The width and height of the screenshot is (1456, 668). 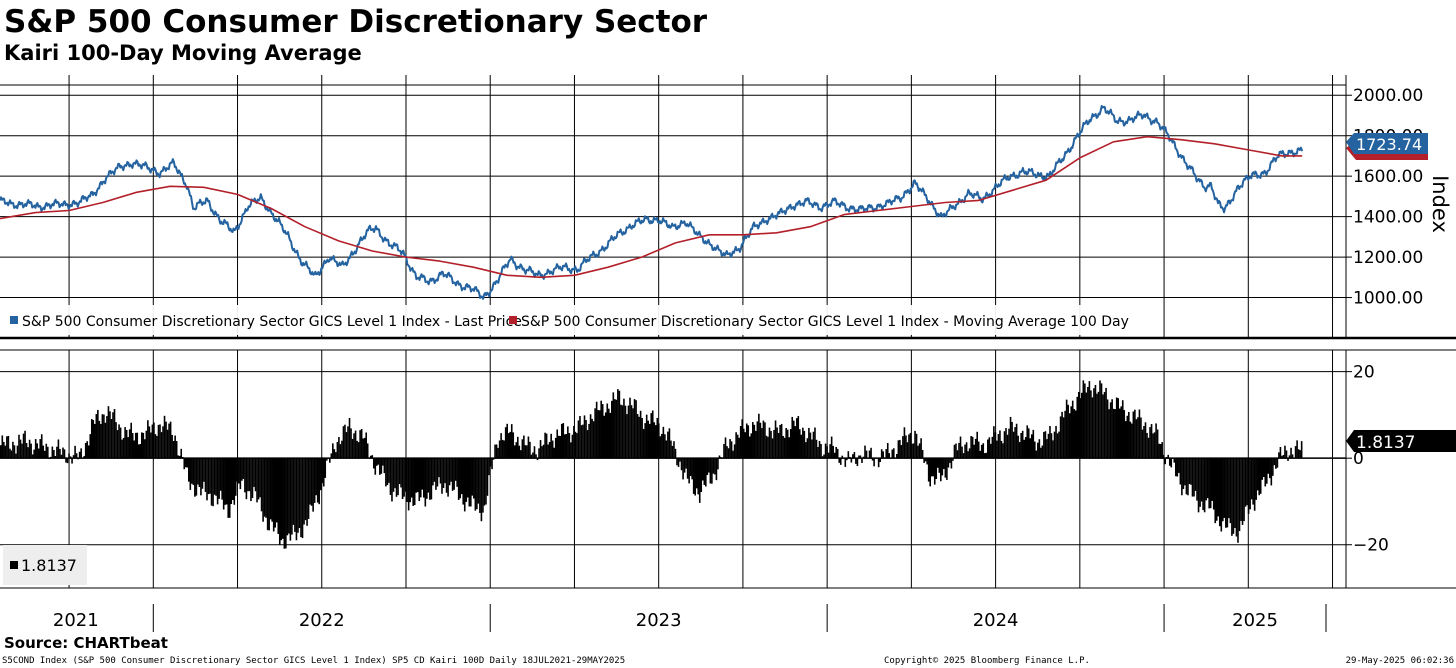 What do you see at coordinates (356, 22) in the screenshot?
I see `chart-title: S&P 500 Consumer Discretionary Sector` at bounding box center [356, 22].